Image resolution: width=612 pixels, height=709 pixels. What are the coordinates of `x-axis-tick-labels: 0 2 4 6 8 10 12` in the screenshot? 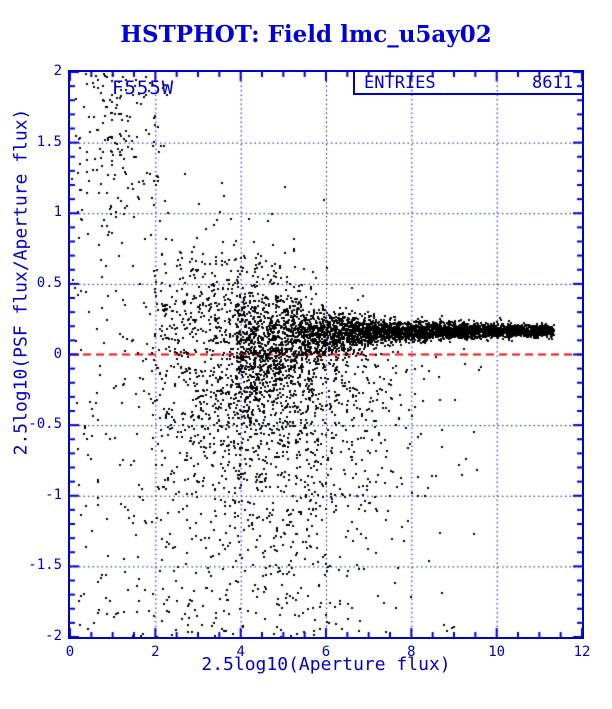 It's located at (328, 650).